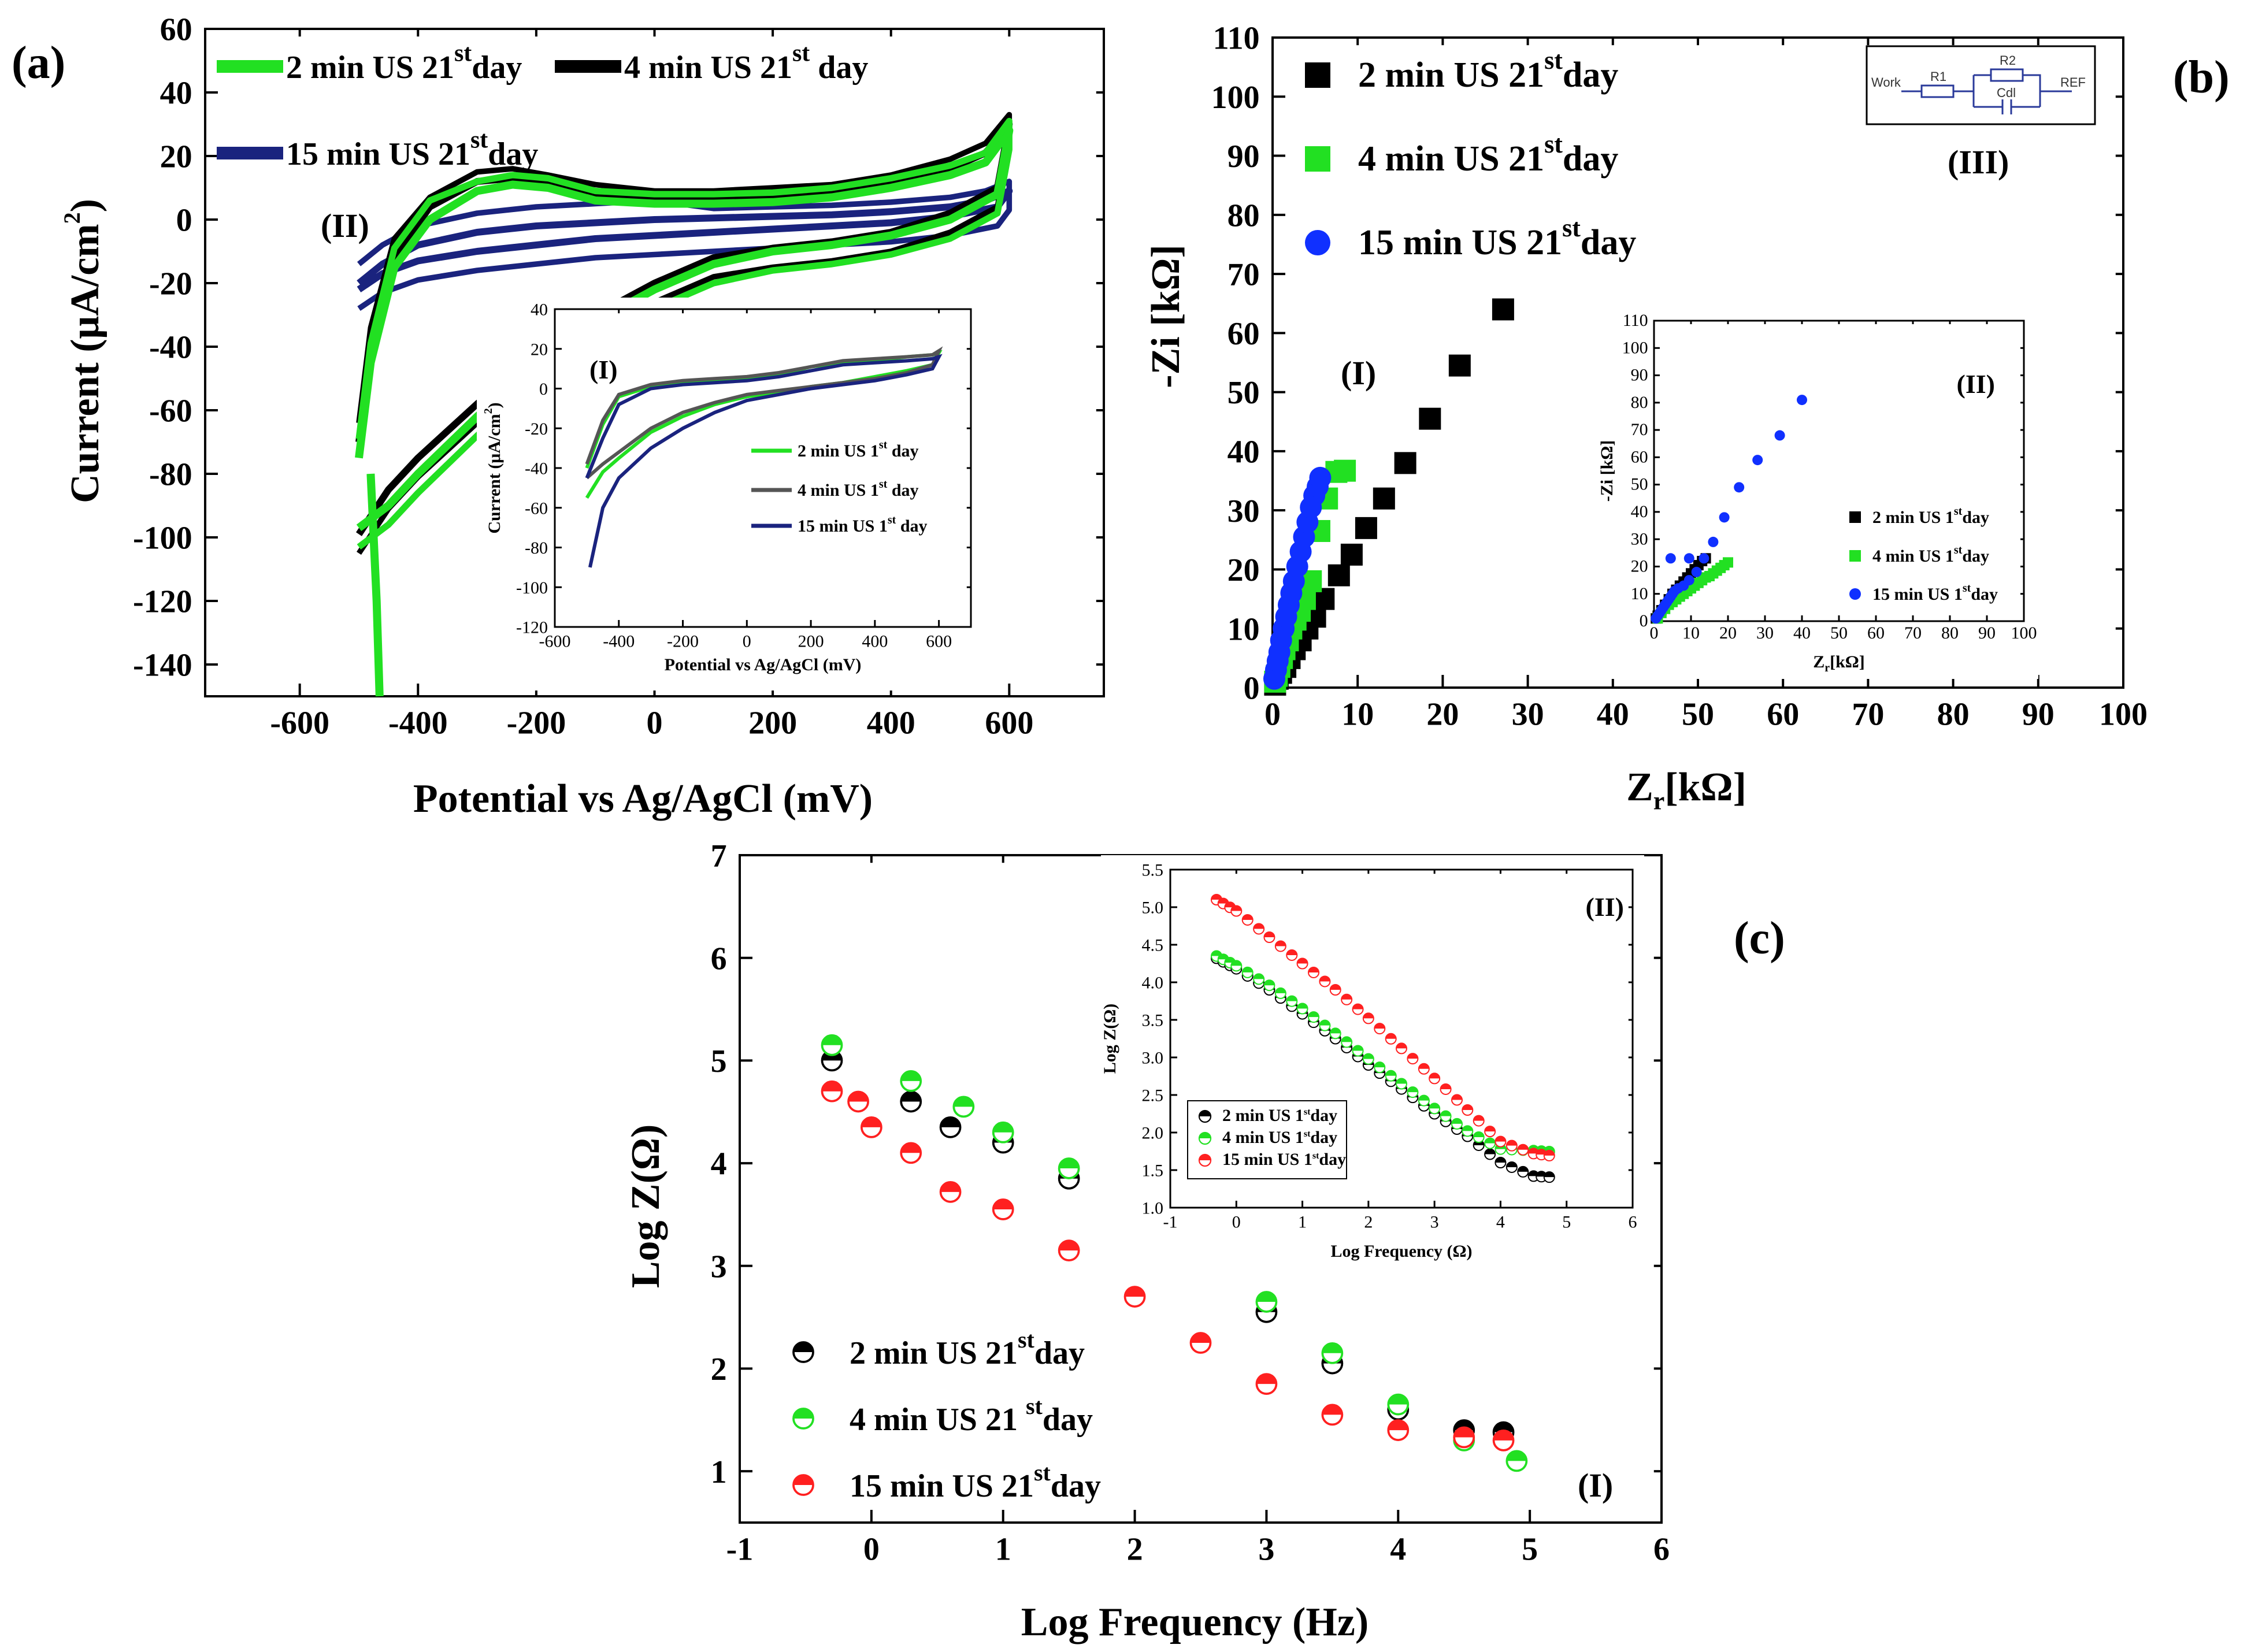 Image resolution: width=2251 pixels, height=1652 pixels. I want to click on a-x-tick-label: 600, so click(1009, 723).